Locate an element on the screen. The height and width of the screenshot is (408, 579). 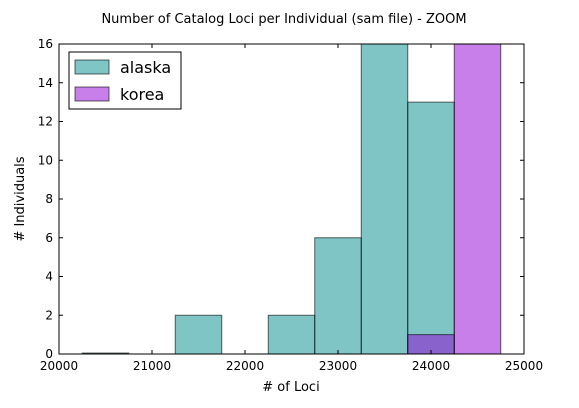
legend-swatch-alaska is located at coordinates (92, 67).